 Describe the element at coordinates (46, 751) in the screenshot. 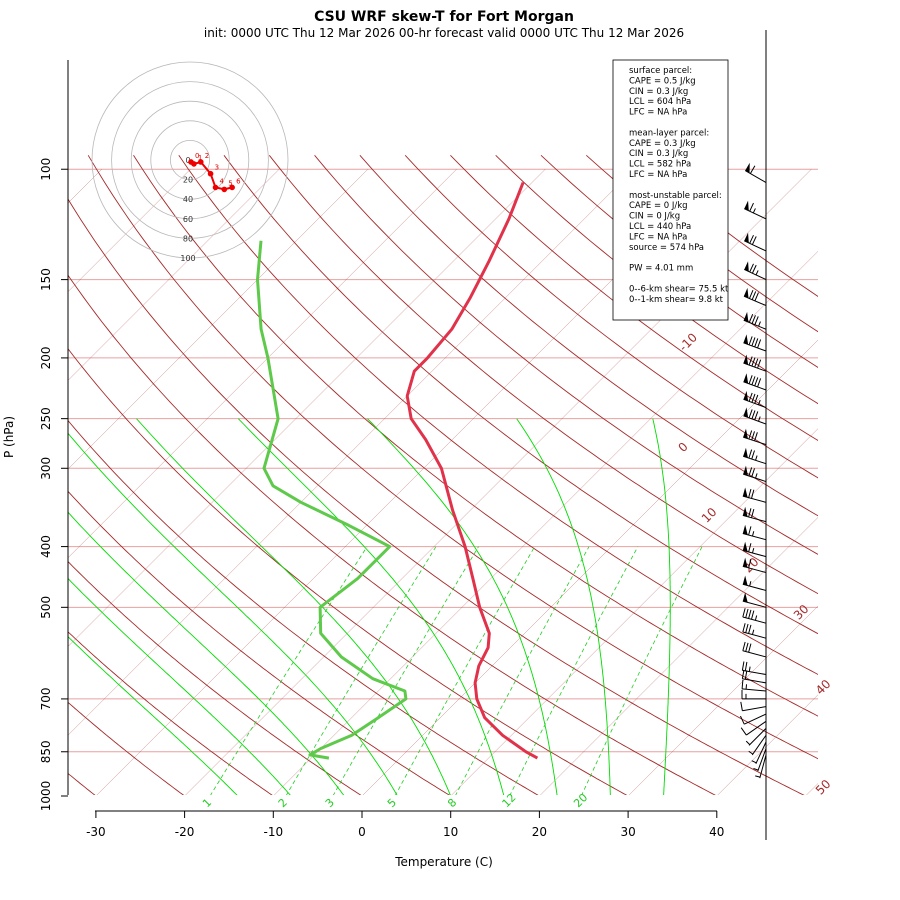

I see `y-tick-label: 850` at that location.